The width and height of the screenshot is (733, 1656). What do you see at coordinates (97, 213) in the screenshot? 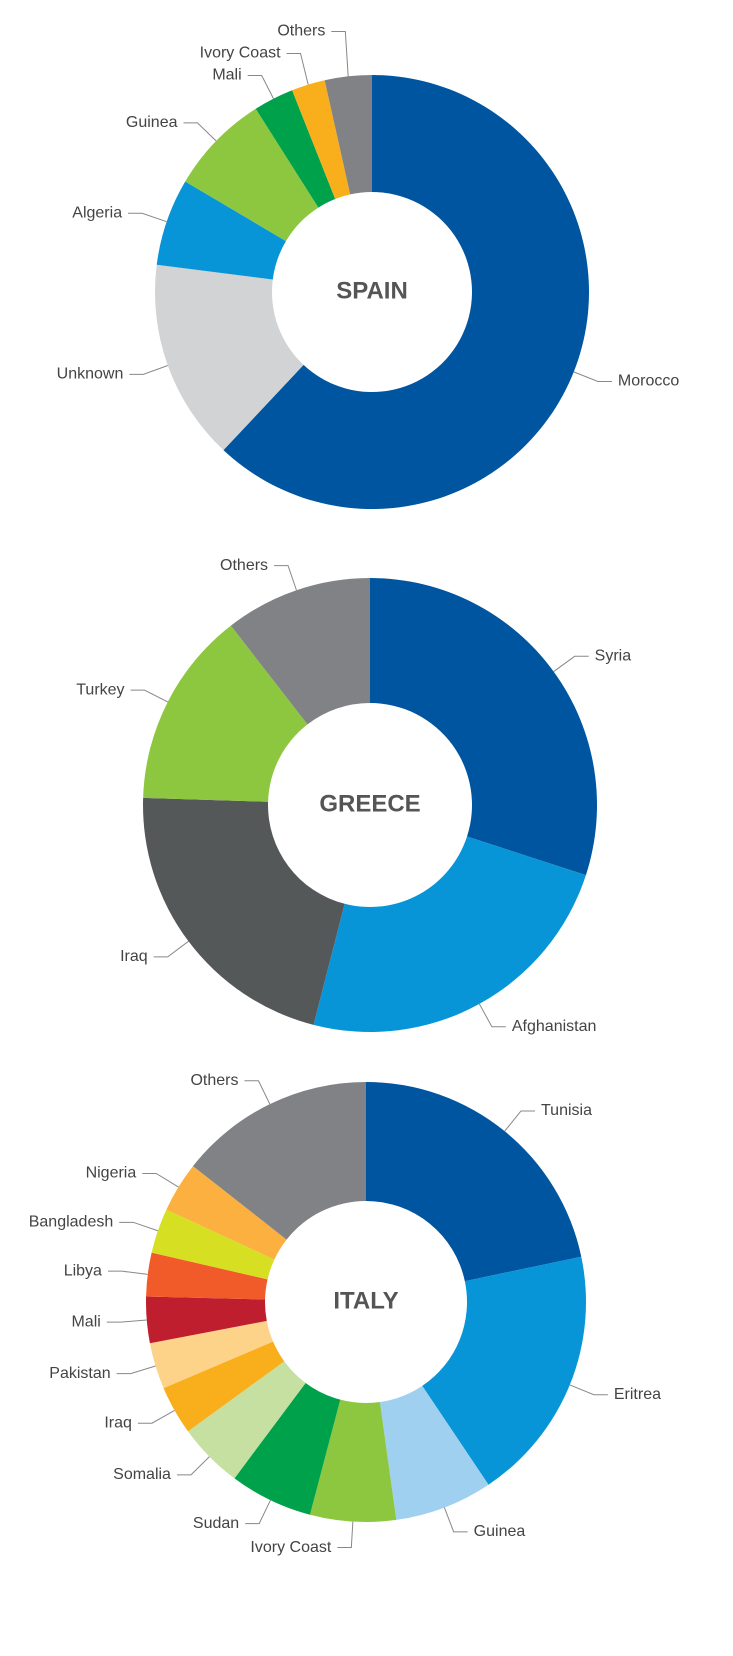
I see `slice-label: Algeria` at bounding box center [97, 213].